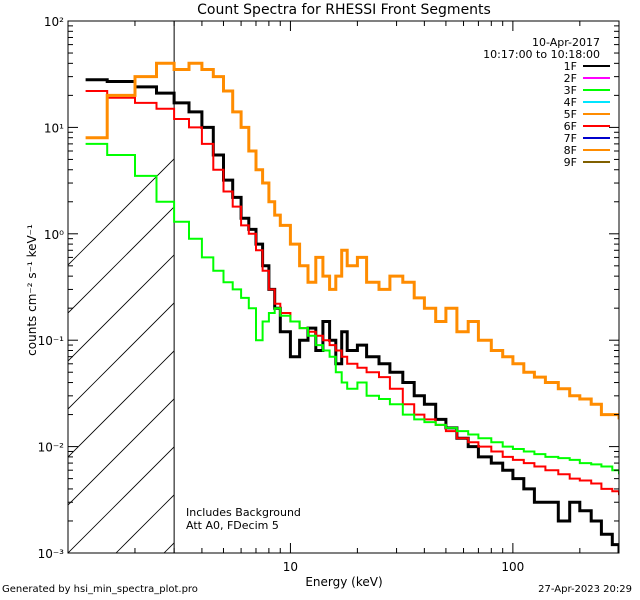 The width and height of the screenshot is (640, 600). Describe the element at coordinates (570, 78) in the screenshot. I see `legend-label: 2F` at that location.